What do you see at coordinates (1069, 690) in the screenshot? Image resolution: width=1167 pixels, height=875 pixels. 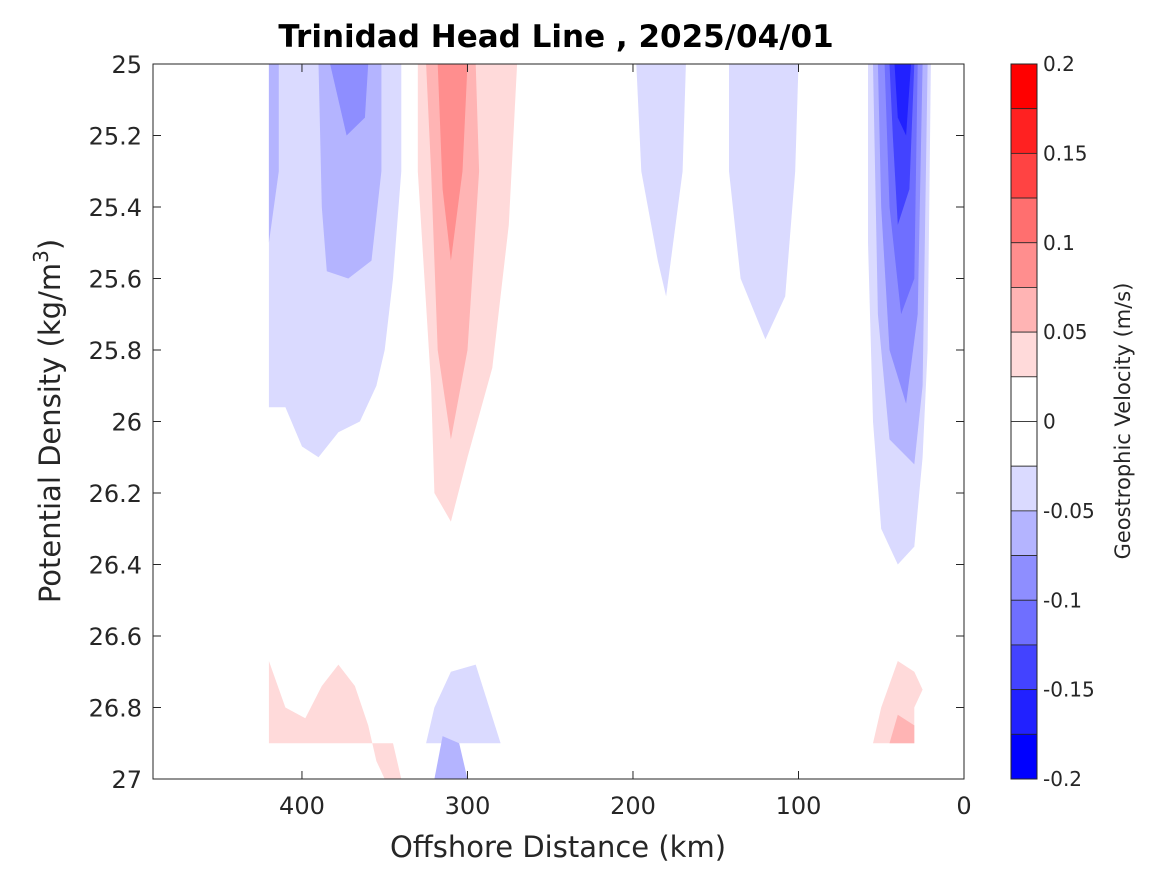 I see `colorbar-tick-label: -0.15` at bounding box center [1069, 690].